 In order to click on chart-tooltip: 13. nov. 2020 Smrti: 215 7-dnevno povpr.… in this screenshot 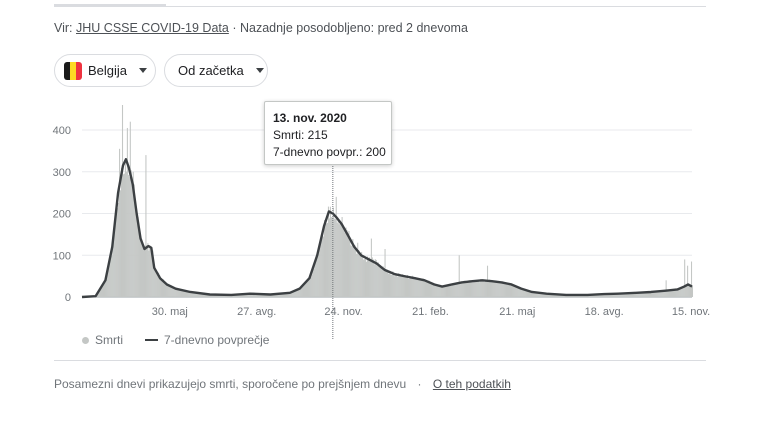, I will do `click(328, 133)`.